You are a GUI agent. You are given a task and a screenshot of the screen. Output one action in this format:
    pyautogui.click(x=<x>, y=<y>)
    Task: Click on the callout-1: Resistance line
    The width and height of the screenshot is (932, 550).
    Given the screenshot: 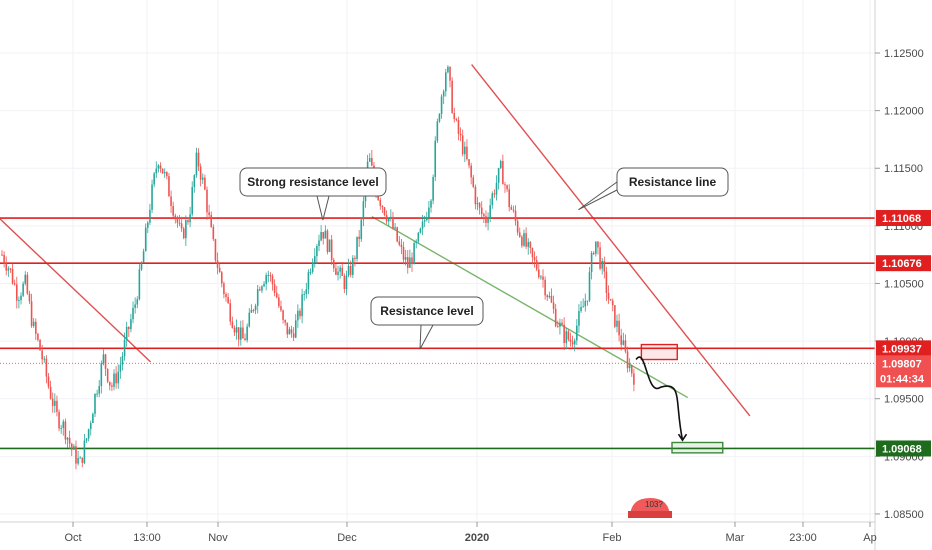 What is the action you would take?
    pyautogui.click(x=653, y=189)
    